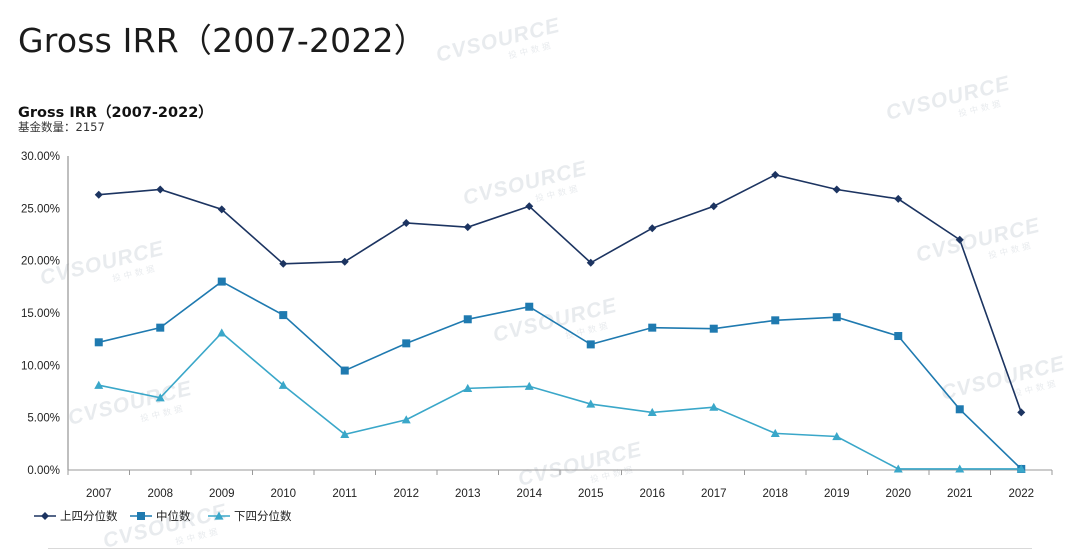 The image size is (1080, 551). I want to click on x-tick-label: 2017, so click(714, 494).